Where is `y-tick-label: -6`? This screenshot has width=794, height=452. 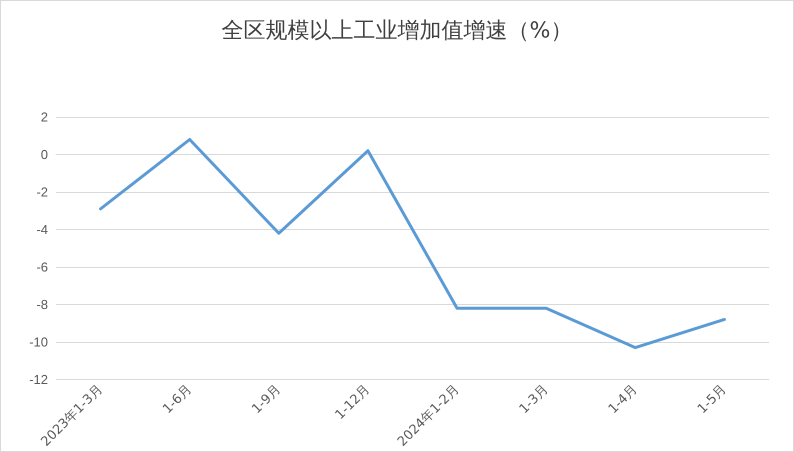
y-tick-label: -6 is located at coordinates (42, 266).